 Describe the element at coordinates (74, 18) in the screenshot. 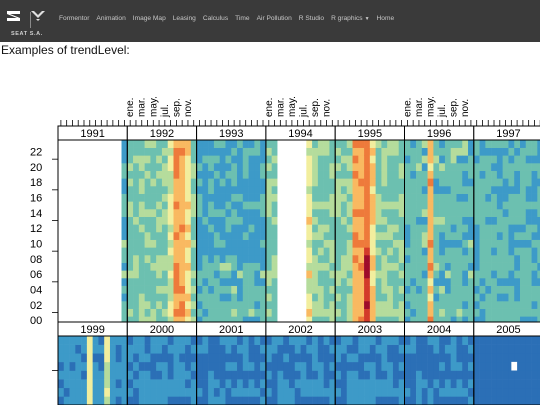

I see `nav-item-formentor: Formentor` at that location.